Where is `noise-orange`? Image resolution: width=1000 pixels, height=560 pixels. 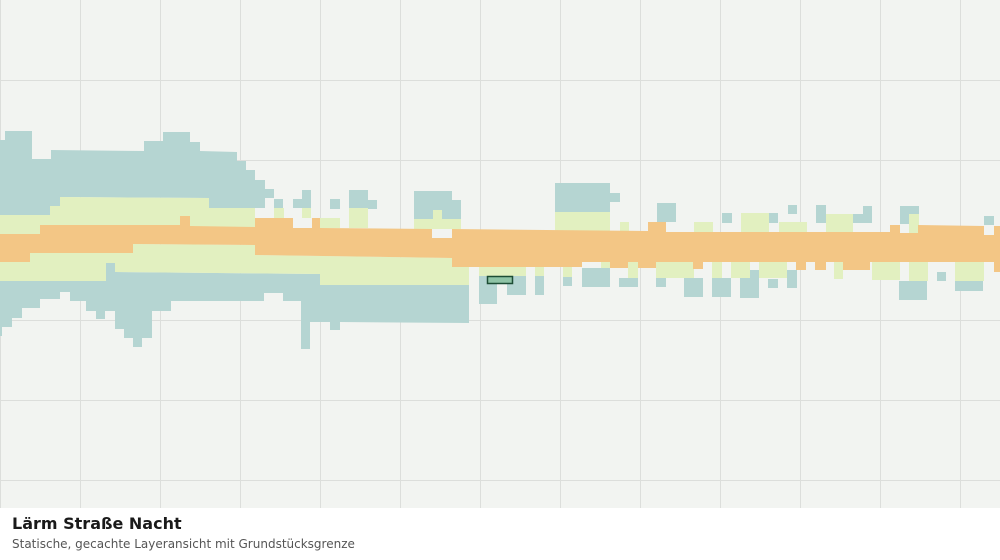 noise-orange is located at coordinates (500, 244).